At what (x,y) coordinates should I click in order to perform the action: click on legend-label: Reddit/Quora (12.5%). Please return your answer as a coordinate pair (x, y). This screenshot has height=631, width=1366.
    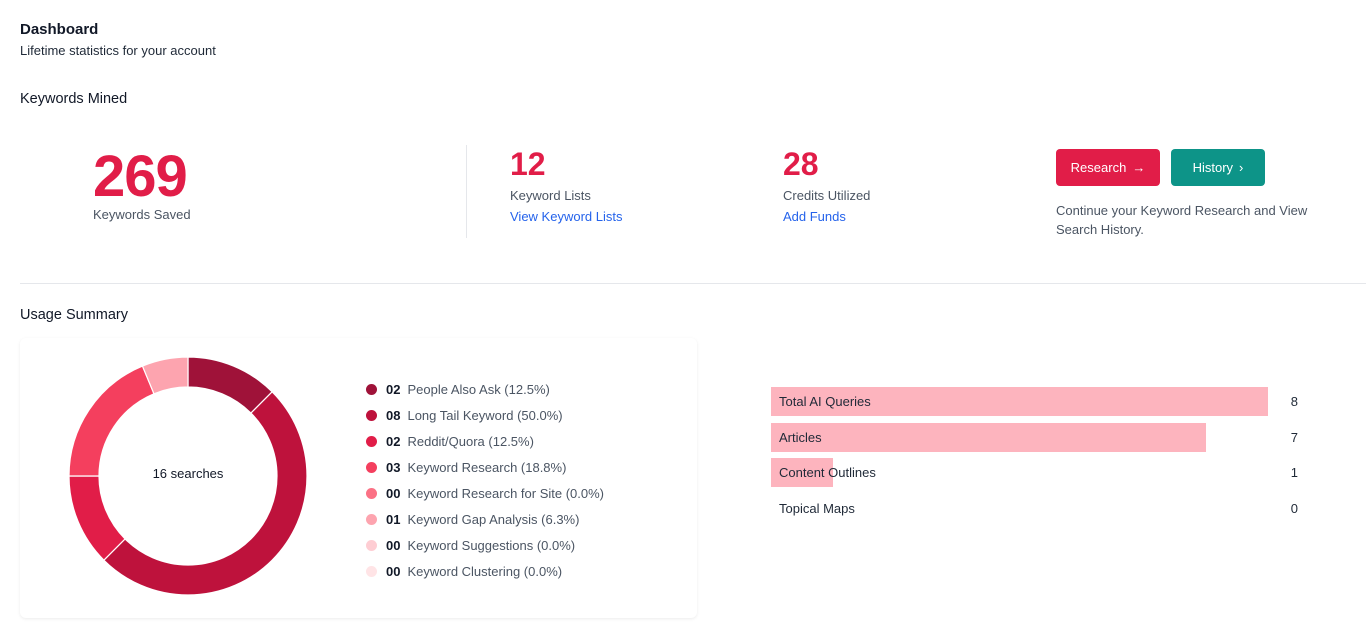
    Looking at the image, I should click on (470, 441).